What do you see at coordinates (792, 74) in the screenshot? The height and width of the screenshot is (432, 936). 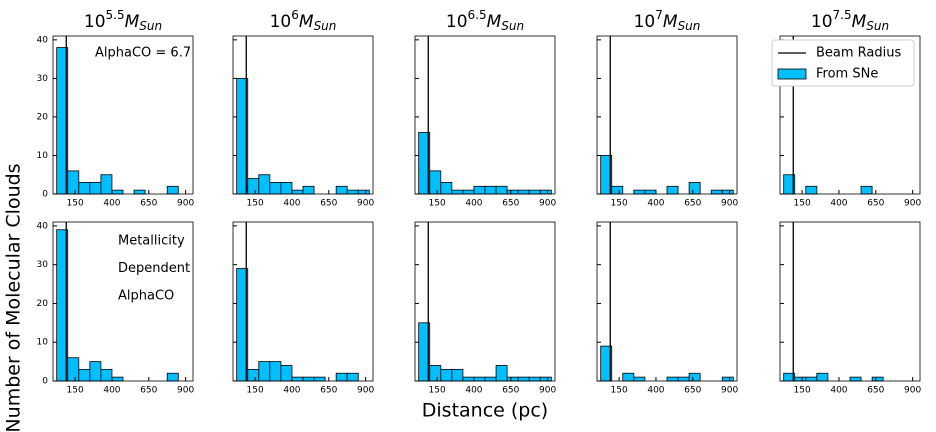 I see `legend-bar-swatch` at bounding box center [792, 74].